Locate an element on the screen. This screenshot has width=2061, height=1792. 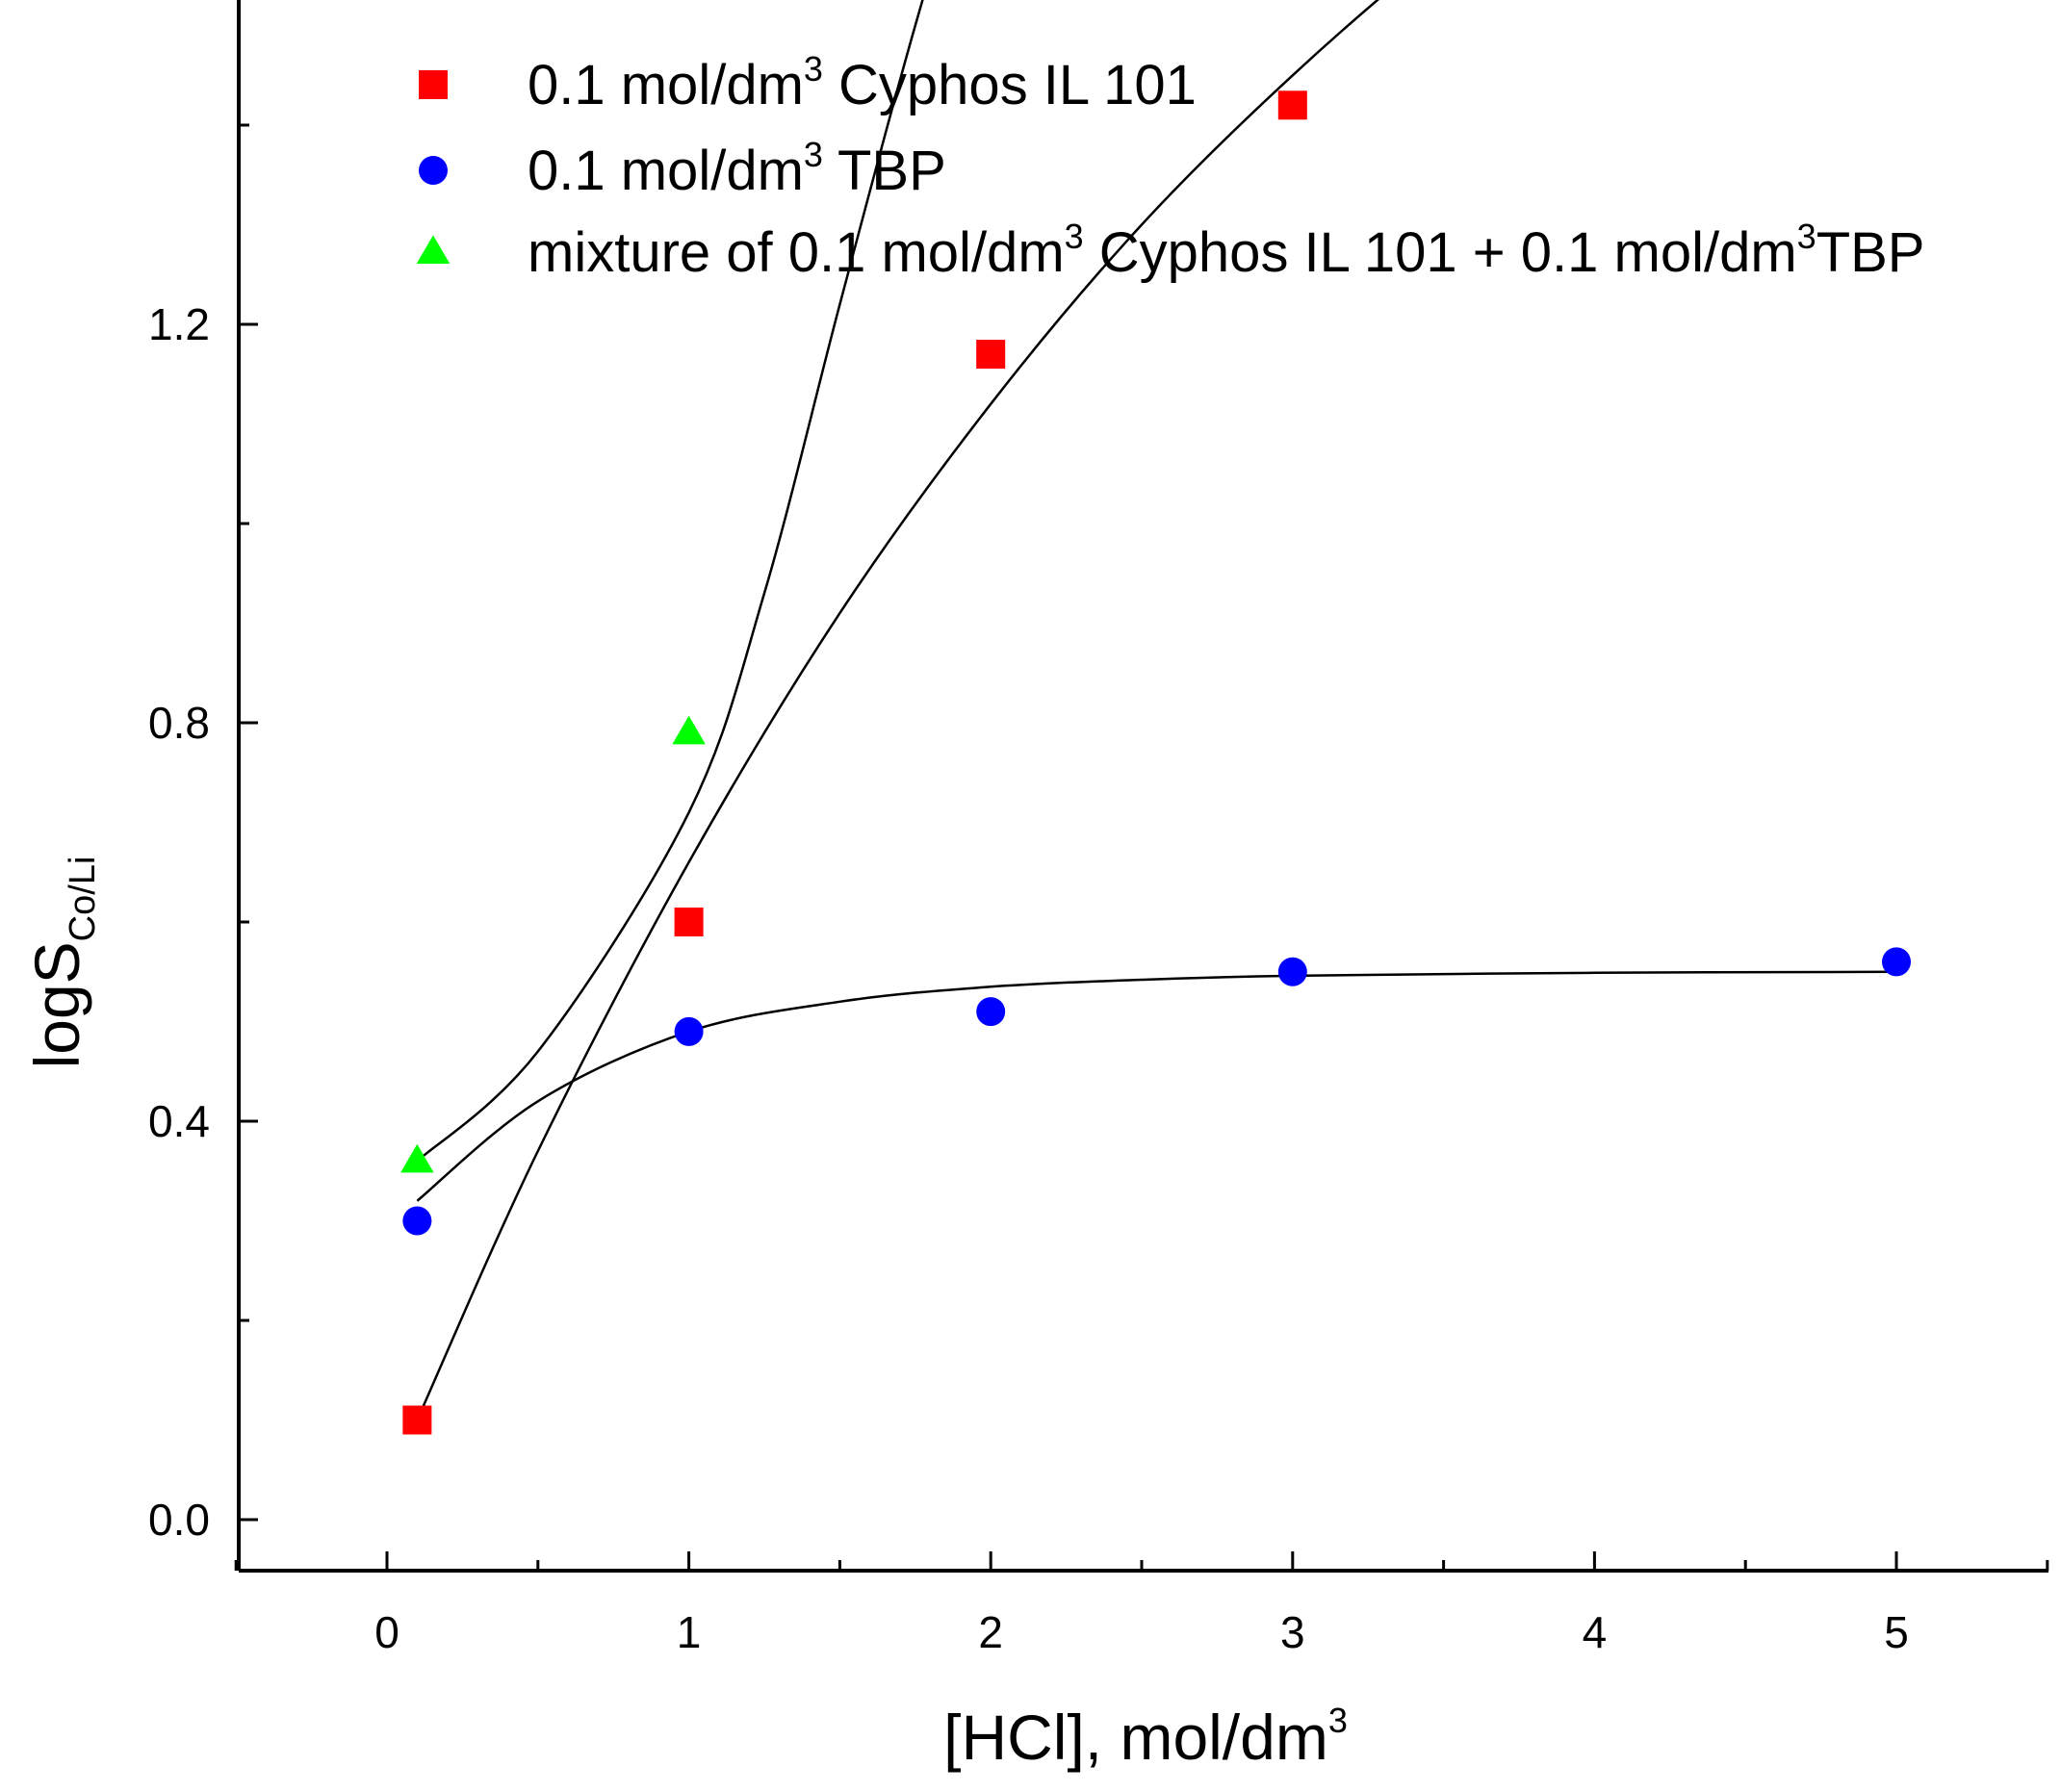
legend-marker-triangle is located at coordinates (433, 249).